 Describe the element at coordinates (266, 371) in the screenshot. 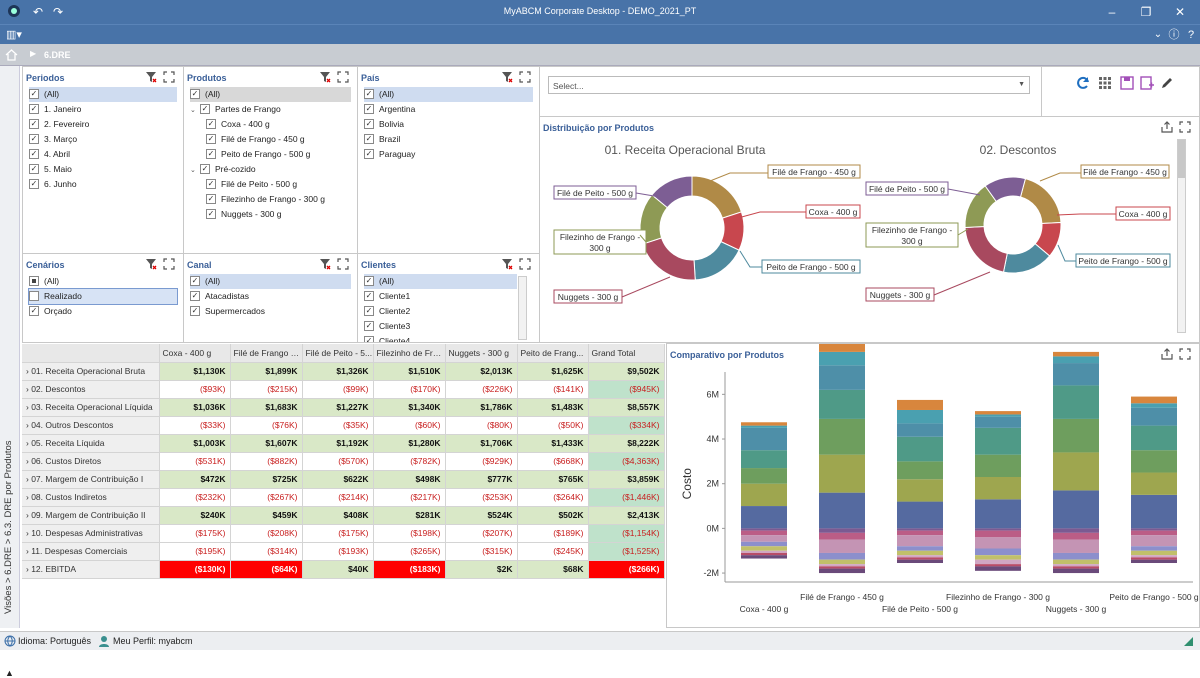

I see `table-cell: $1,899K` at that location.